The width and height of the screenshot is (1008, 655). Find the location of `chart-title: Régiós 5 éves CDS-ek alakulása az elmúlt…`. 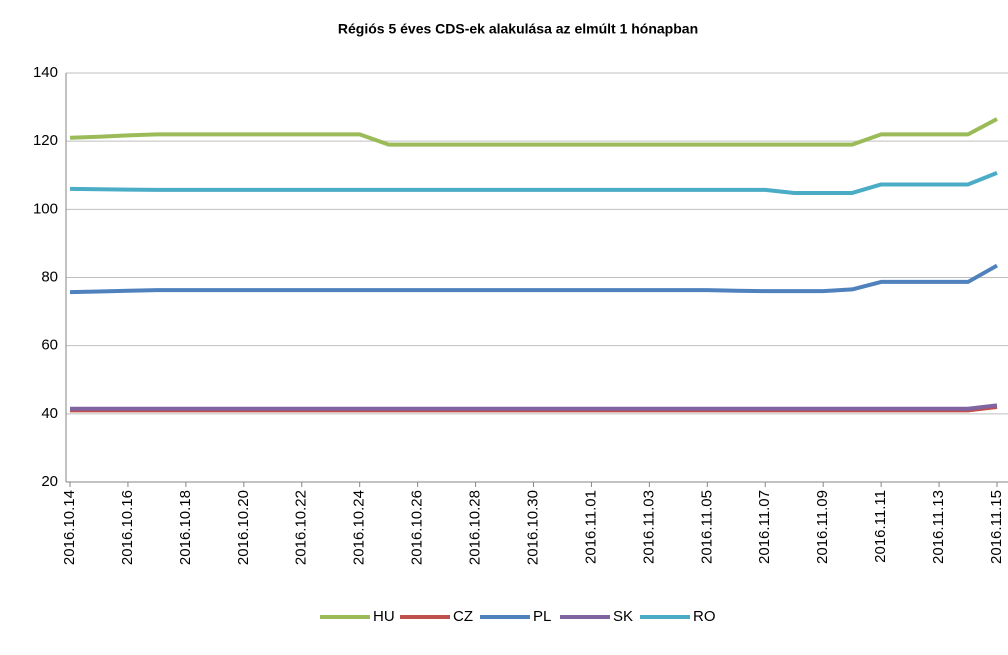

chart-title: Régiós 5 éves CDS-ek alakulása az elmúlt… is located at coordinates (518, 29).